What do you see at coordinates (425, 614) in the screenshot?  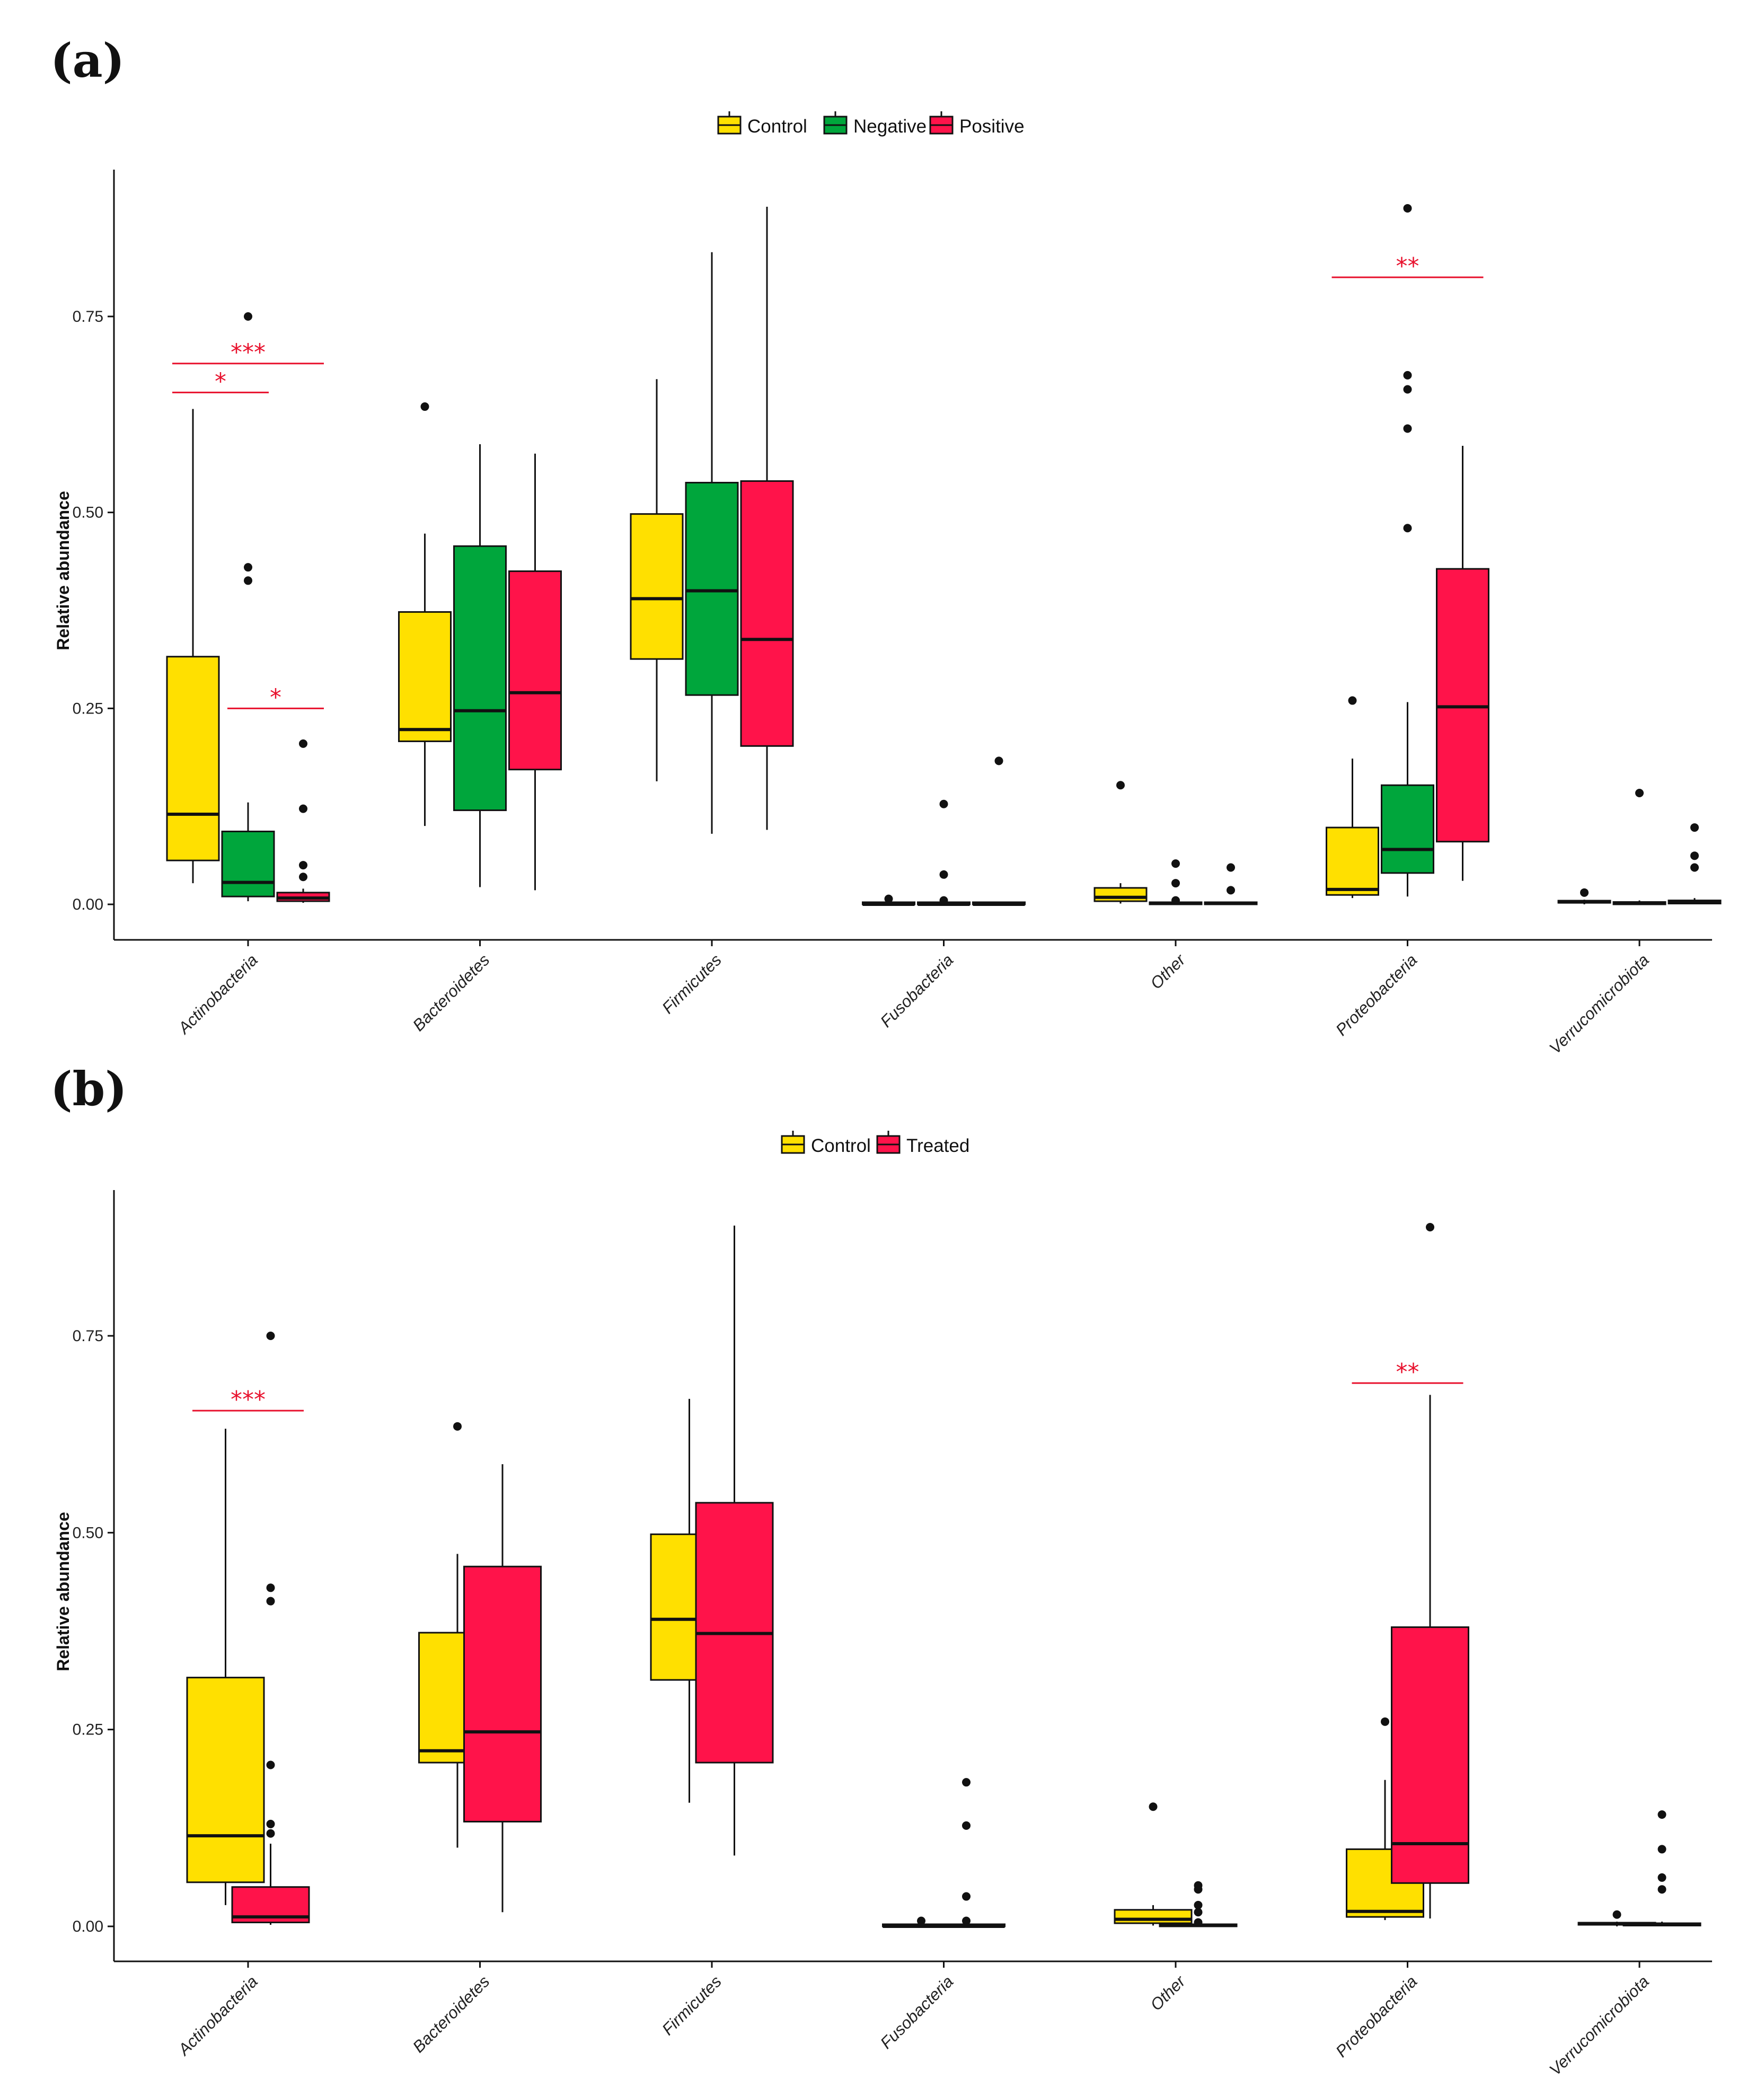 I see `box-bacteroidetes-control` at bounding box center [425, 614].